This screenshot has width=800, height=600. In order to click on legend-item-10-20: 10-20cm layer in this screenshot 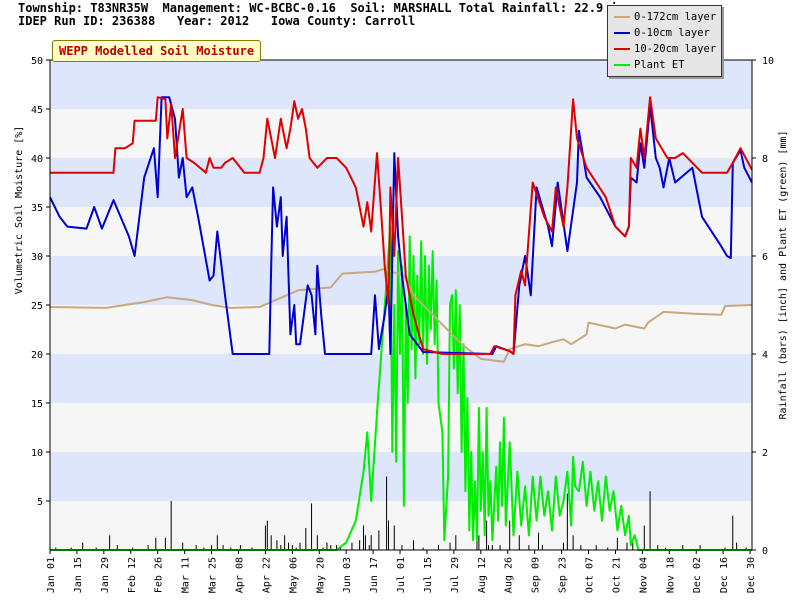, I will do `click(662, 49)`.